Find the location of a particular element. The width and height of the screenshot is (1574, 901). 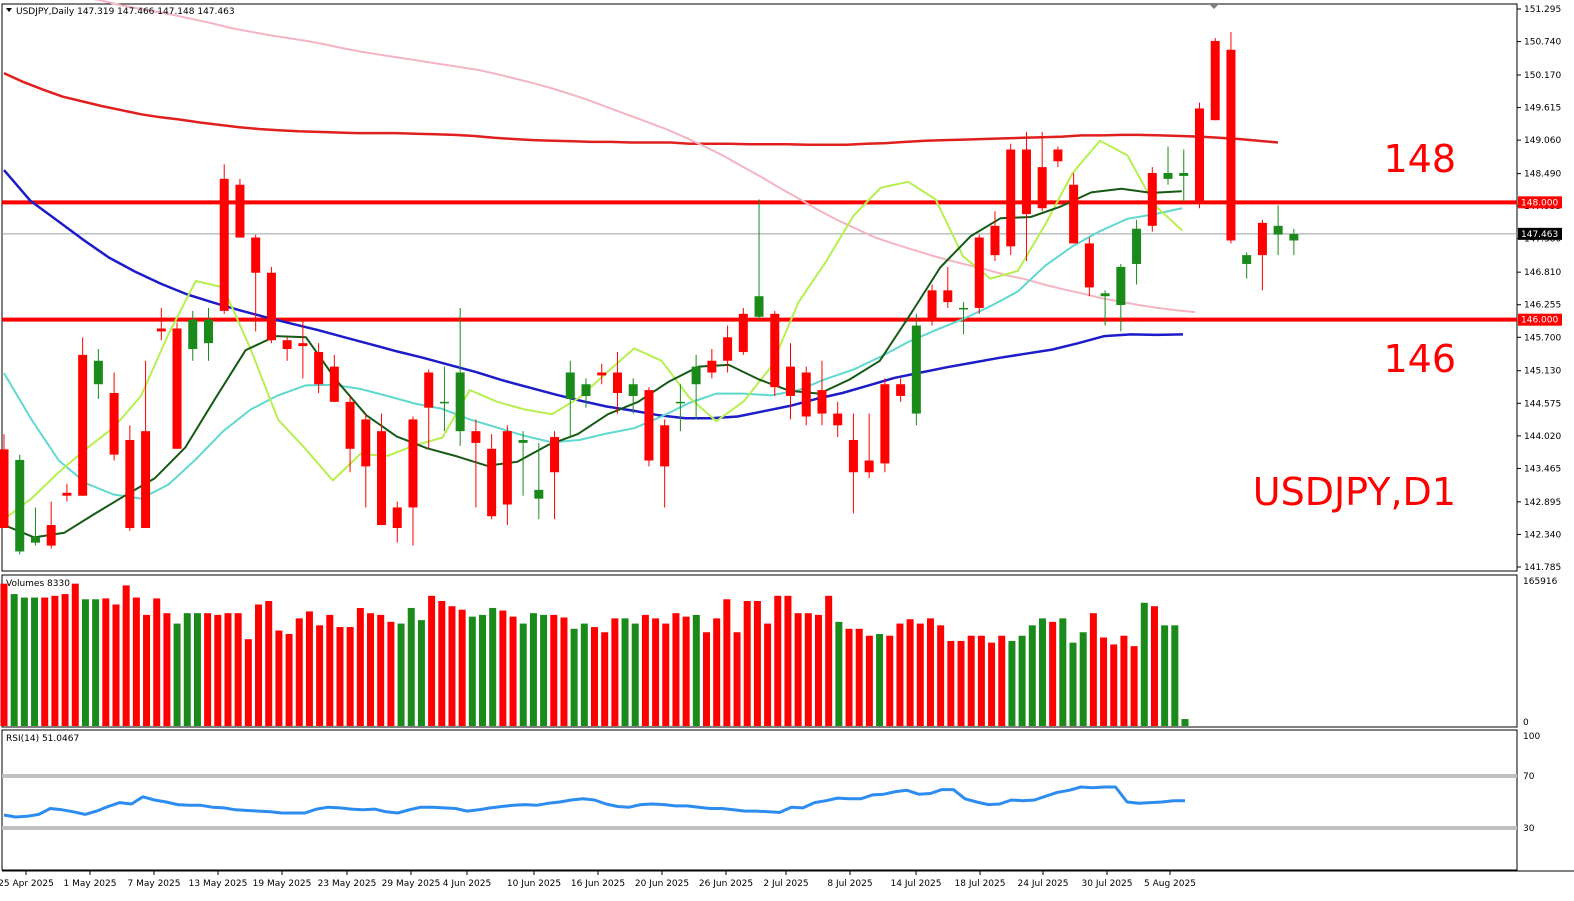

level-high-annotation: 148 is located at coordinates (1419, 159).